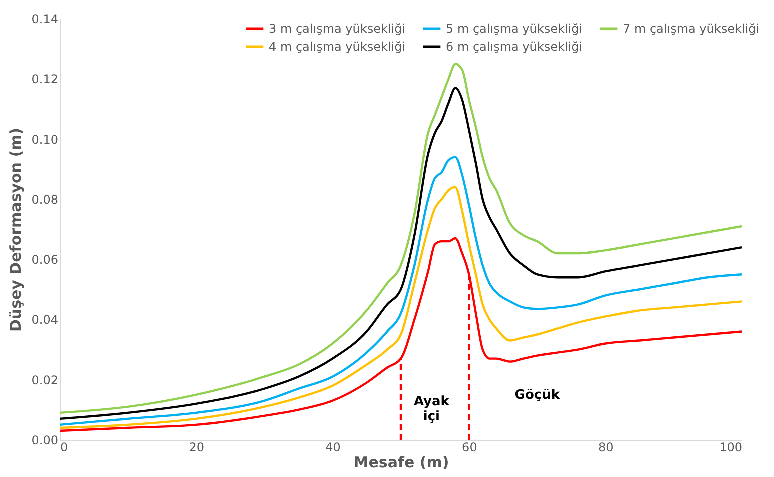 This screenshot has height=477, width=774. I want to click on x-axis-title: Mesafe (m), so click(402, 463).